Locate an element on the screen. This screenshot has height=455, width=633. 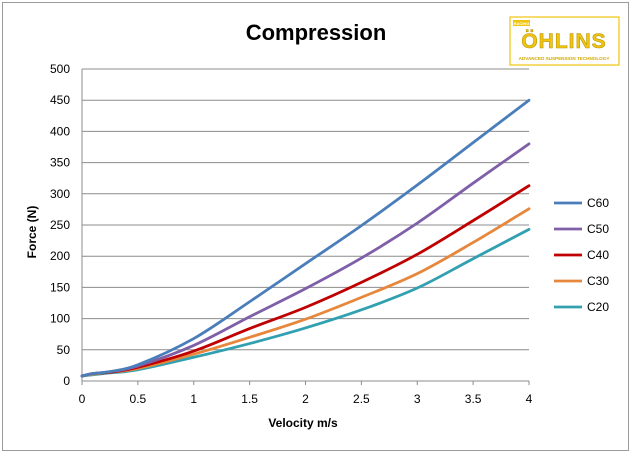
legend-label-c60: C60 is located at coordinates (598, 203).